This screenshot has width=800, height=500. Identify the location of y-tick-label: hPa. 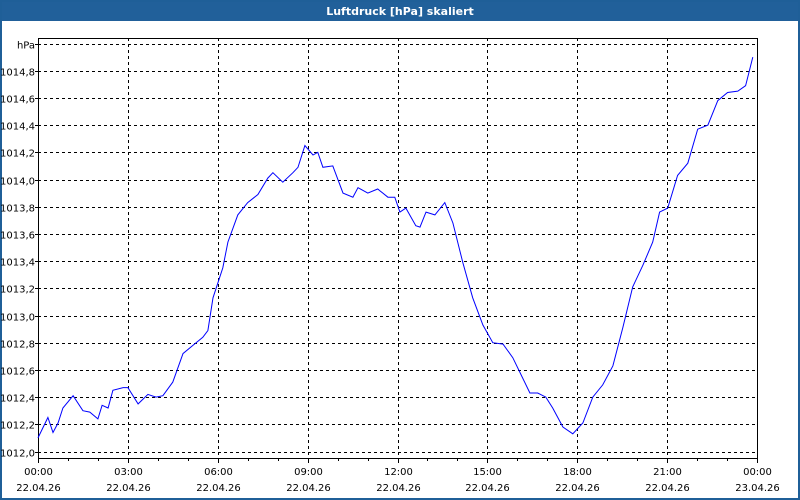
(26, 46).